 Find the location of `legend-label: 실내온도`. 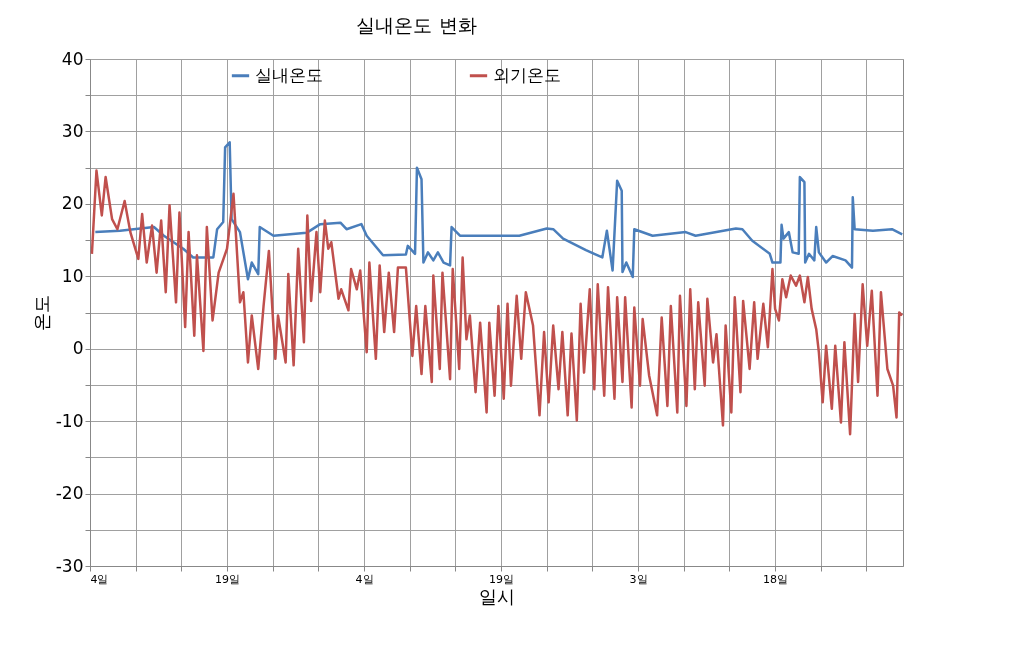

legend-label: 실내온도 is located at coordinates (289, 74).